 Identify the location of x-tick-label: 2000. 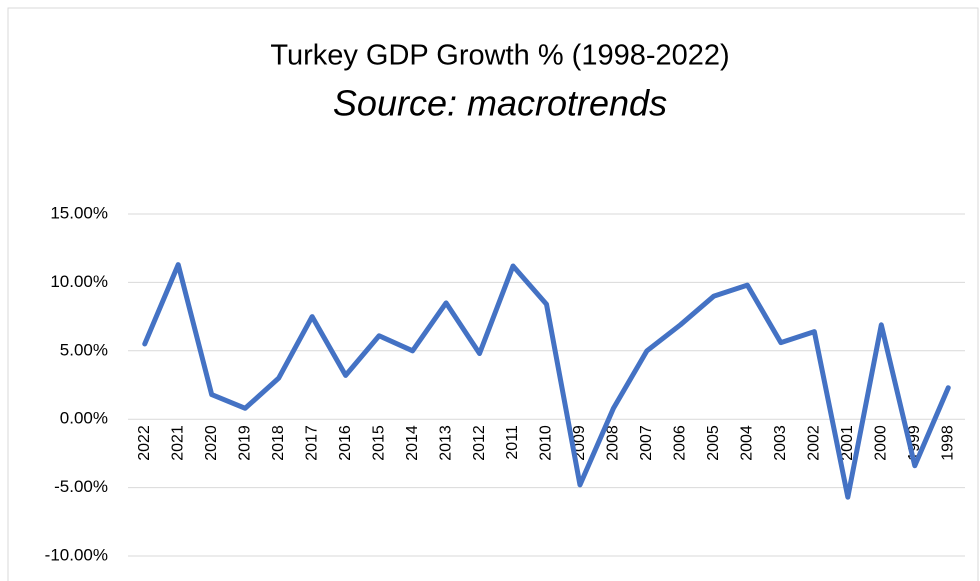
(881, 443).